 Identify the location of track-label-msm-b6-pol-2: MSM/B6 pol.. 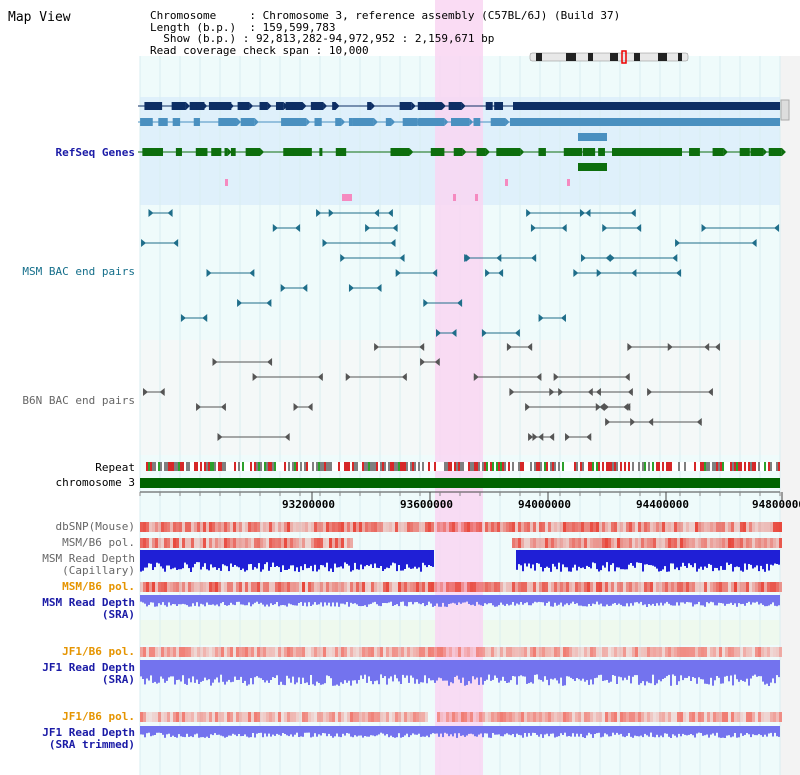
(98, 586).